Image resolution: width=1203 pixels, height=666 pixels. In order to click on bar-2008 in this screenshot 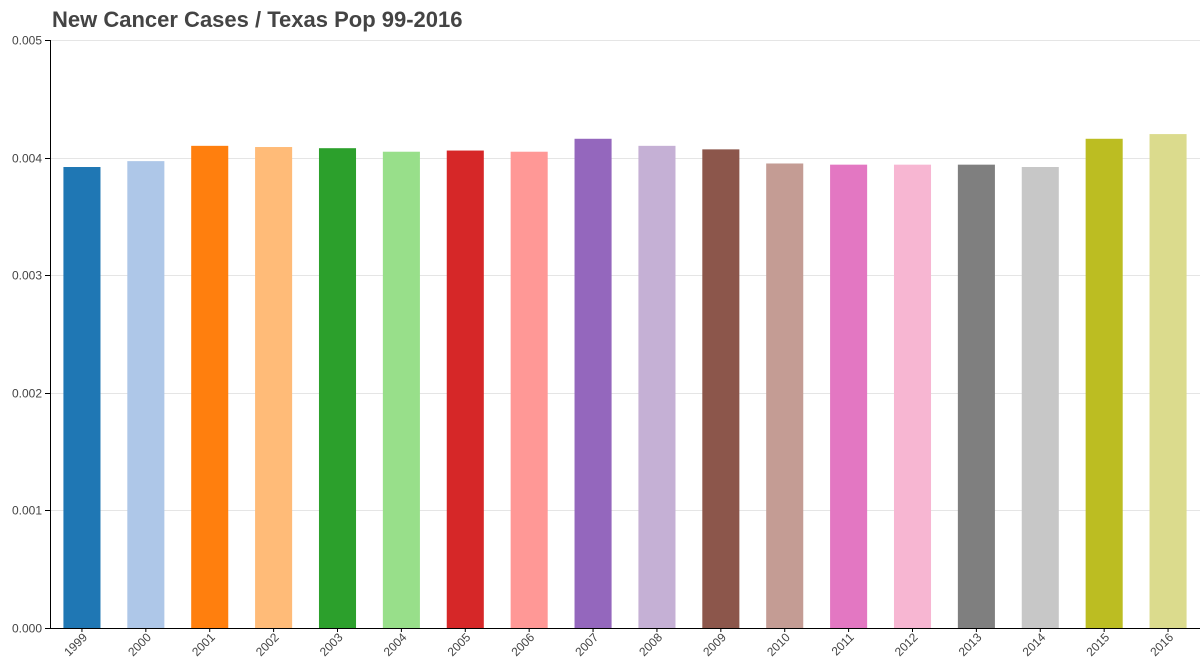, I will do `click(657, 386)`.